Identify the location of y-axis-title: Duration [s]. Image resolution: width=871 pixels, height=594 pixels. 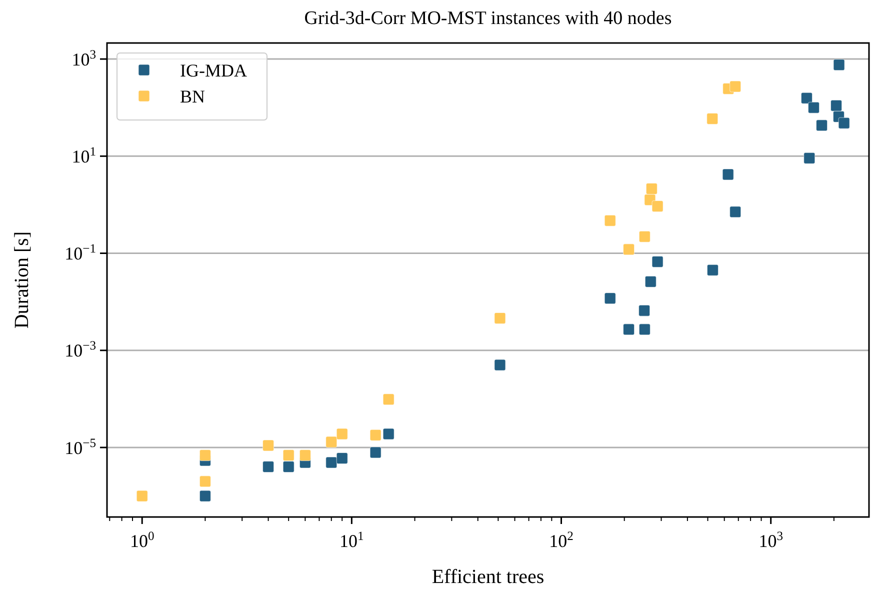
(22, 280).